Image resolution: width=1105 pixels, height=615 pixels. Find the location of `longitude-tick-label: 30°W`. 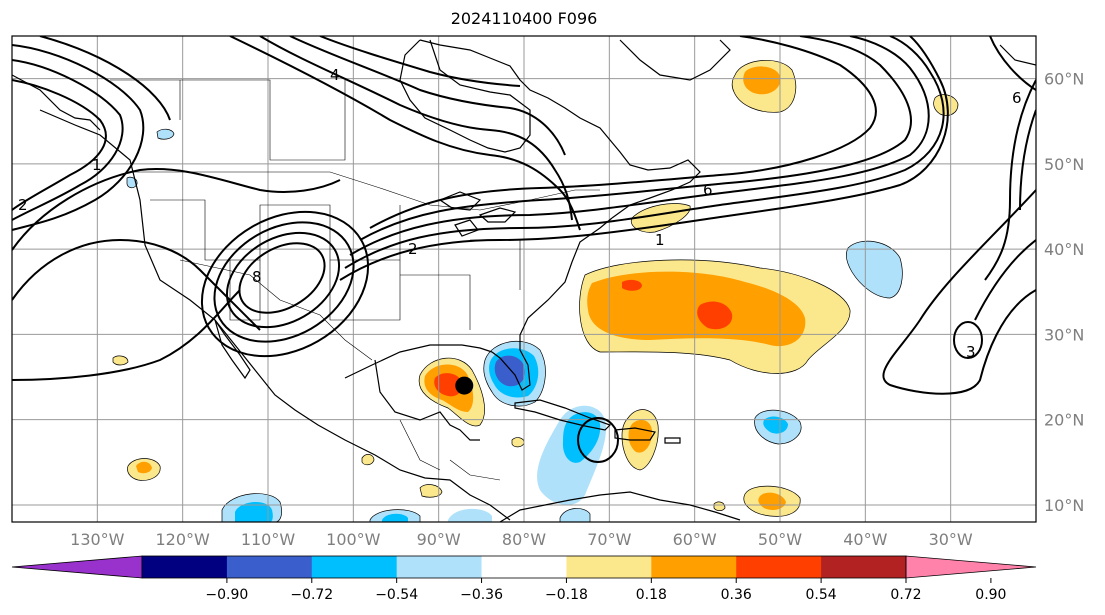

longitude-tick-label: 30°W is located at coordinates (951, 539).